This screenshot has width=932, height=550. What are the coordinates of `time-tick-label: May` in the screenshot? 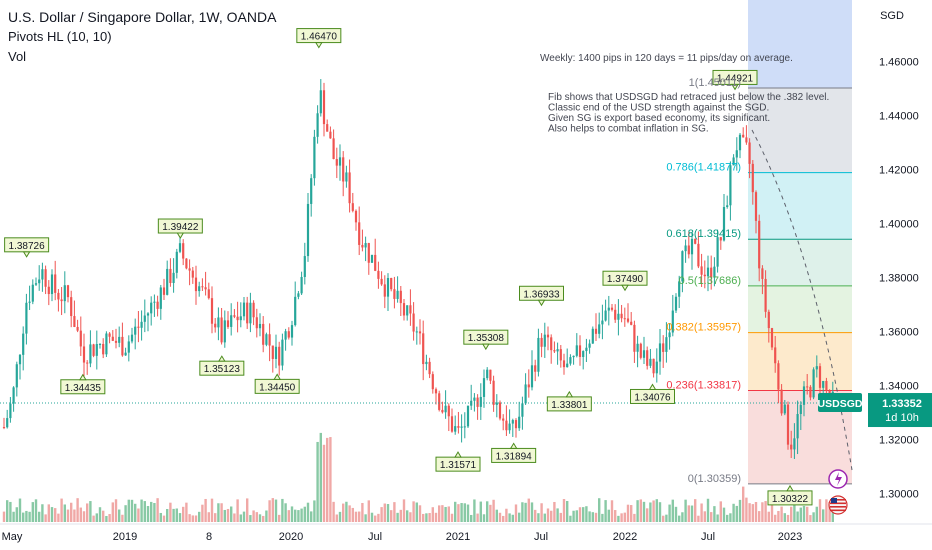 It's located at (12, 537).